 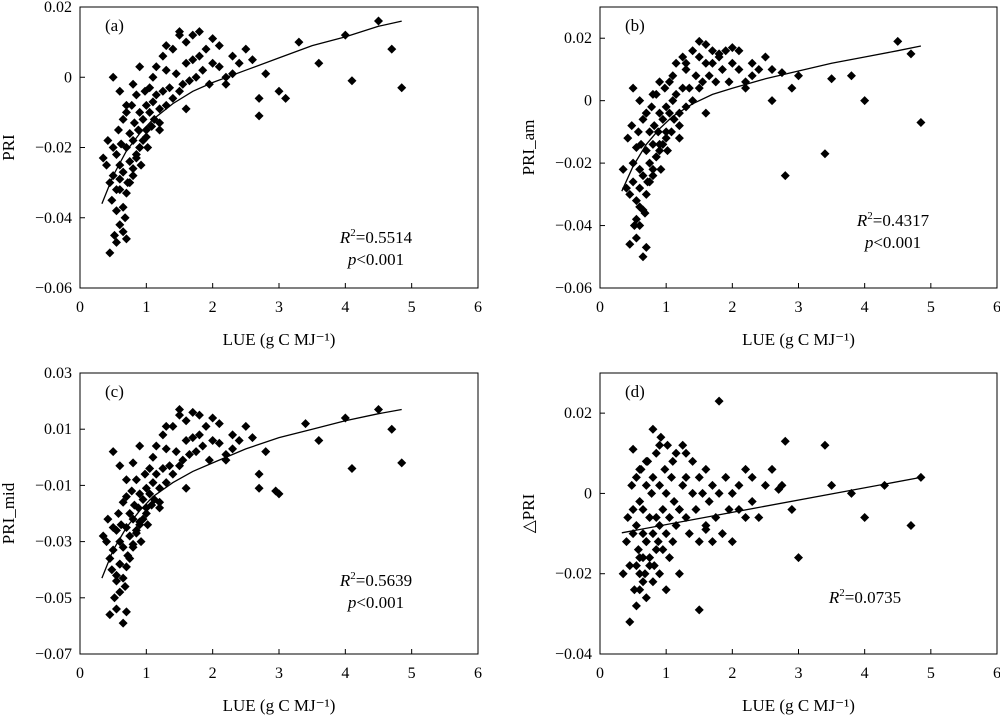 What do you see at coordinates (588, 493) in the screenshot?
I see `y-tick-label: 0` at bounding box center [588, 493].